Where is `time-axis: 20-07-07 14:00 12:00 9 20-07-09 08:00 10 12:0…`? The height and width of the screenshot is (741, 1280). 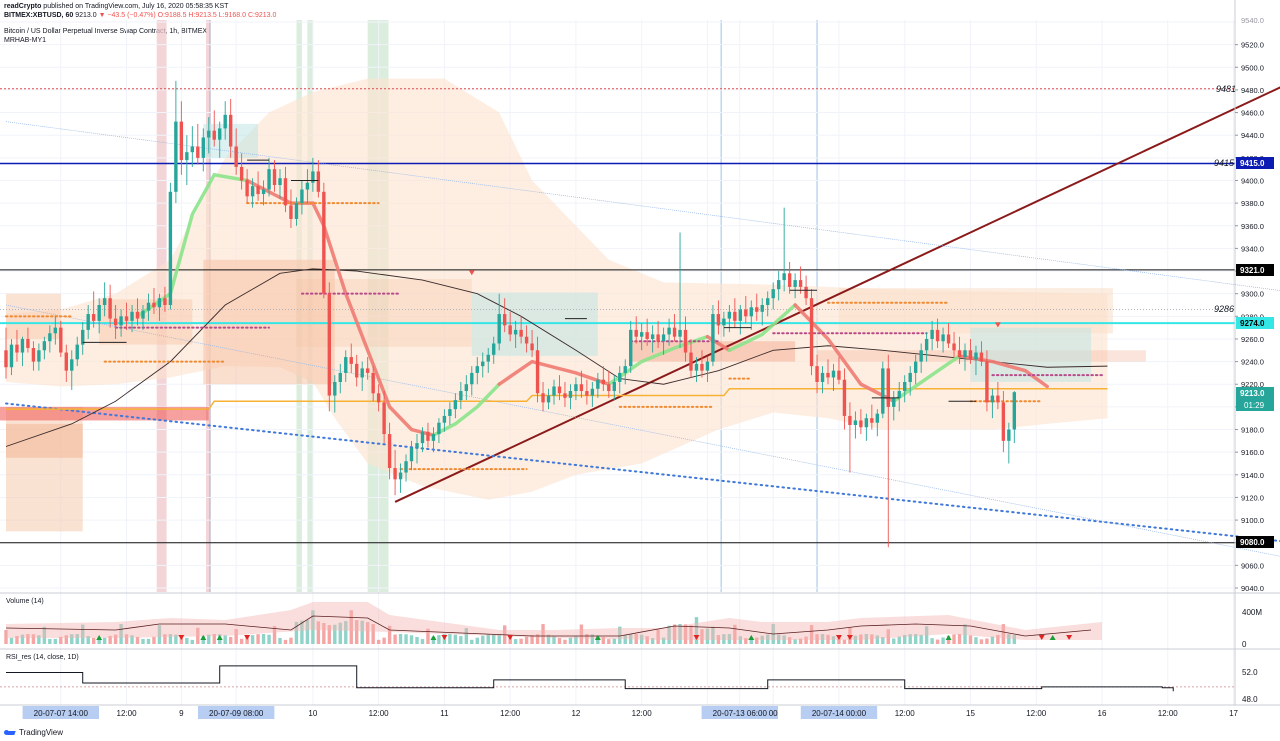 time-axis: 20-07-07 14:00 12:00 9 20-07-09 08:00 10 12:0… is located at coordinates (630, 712).